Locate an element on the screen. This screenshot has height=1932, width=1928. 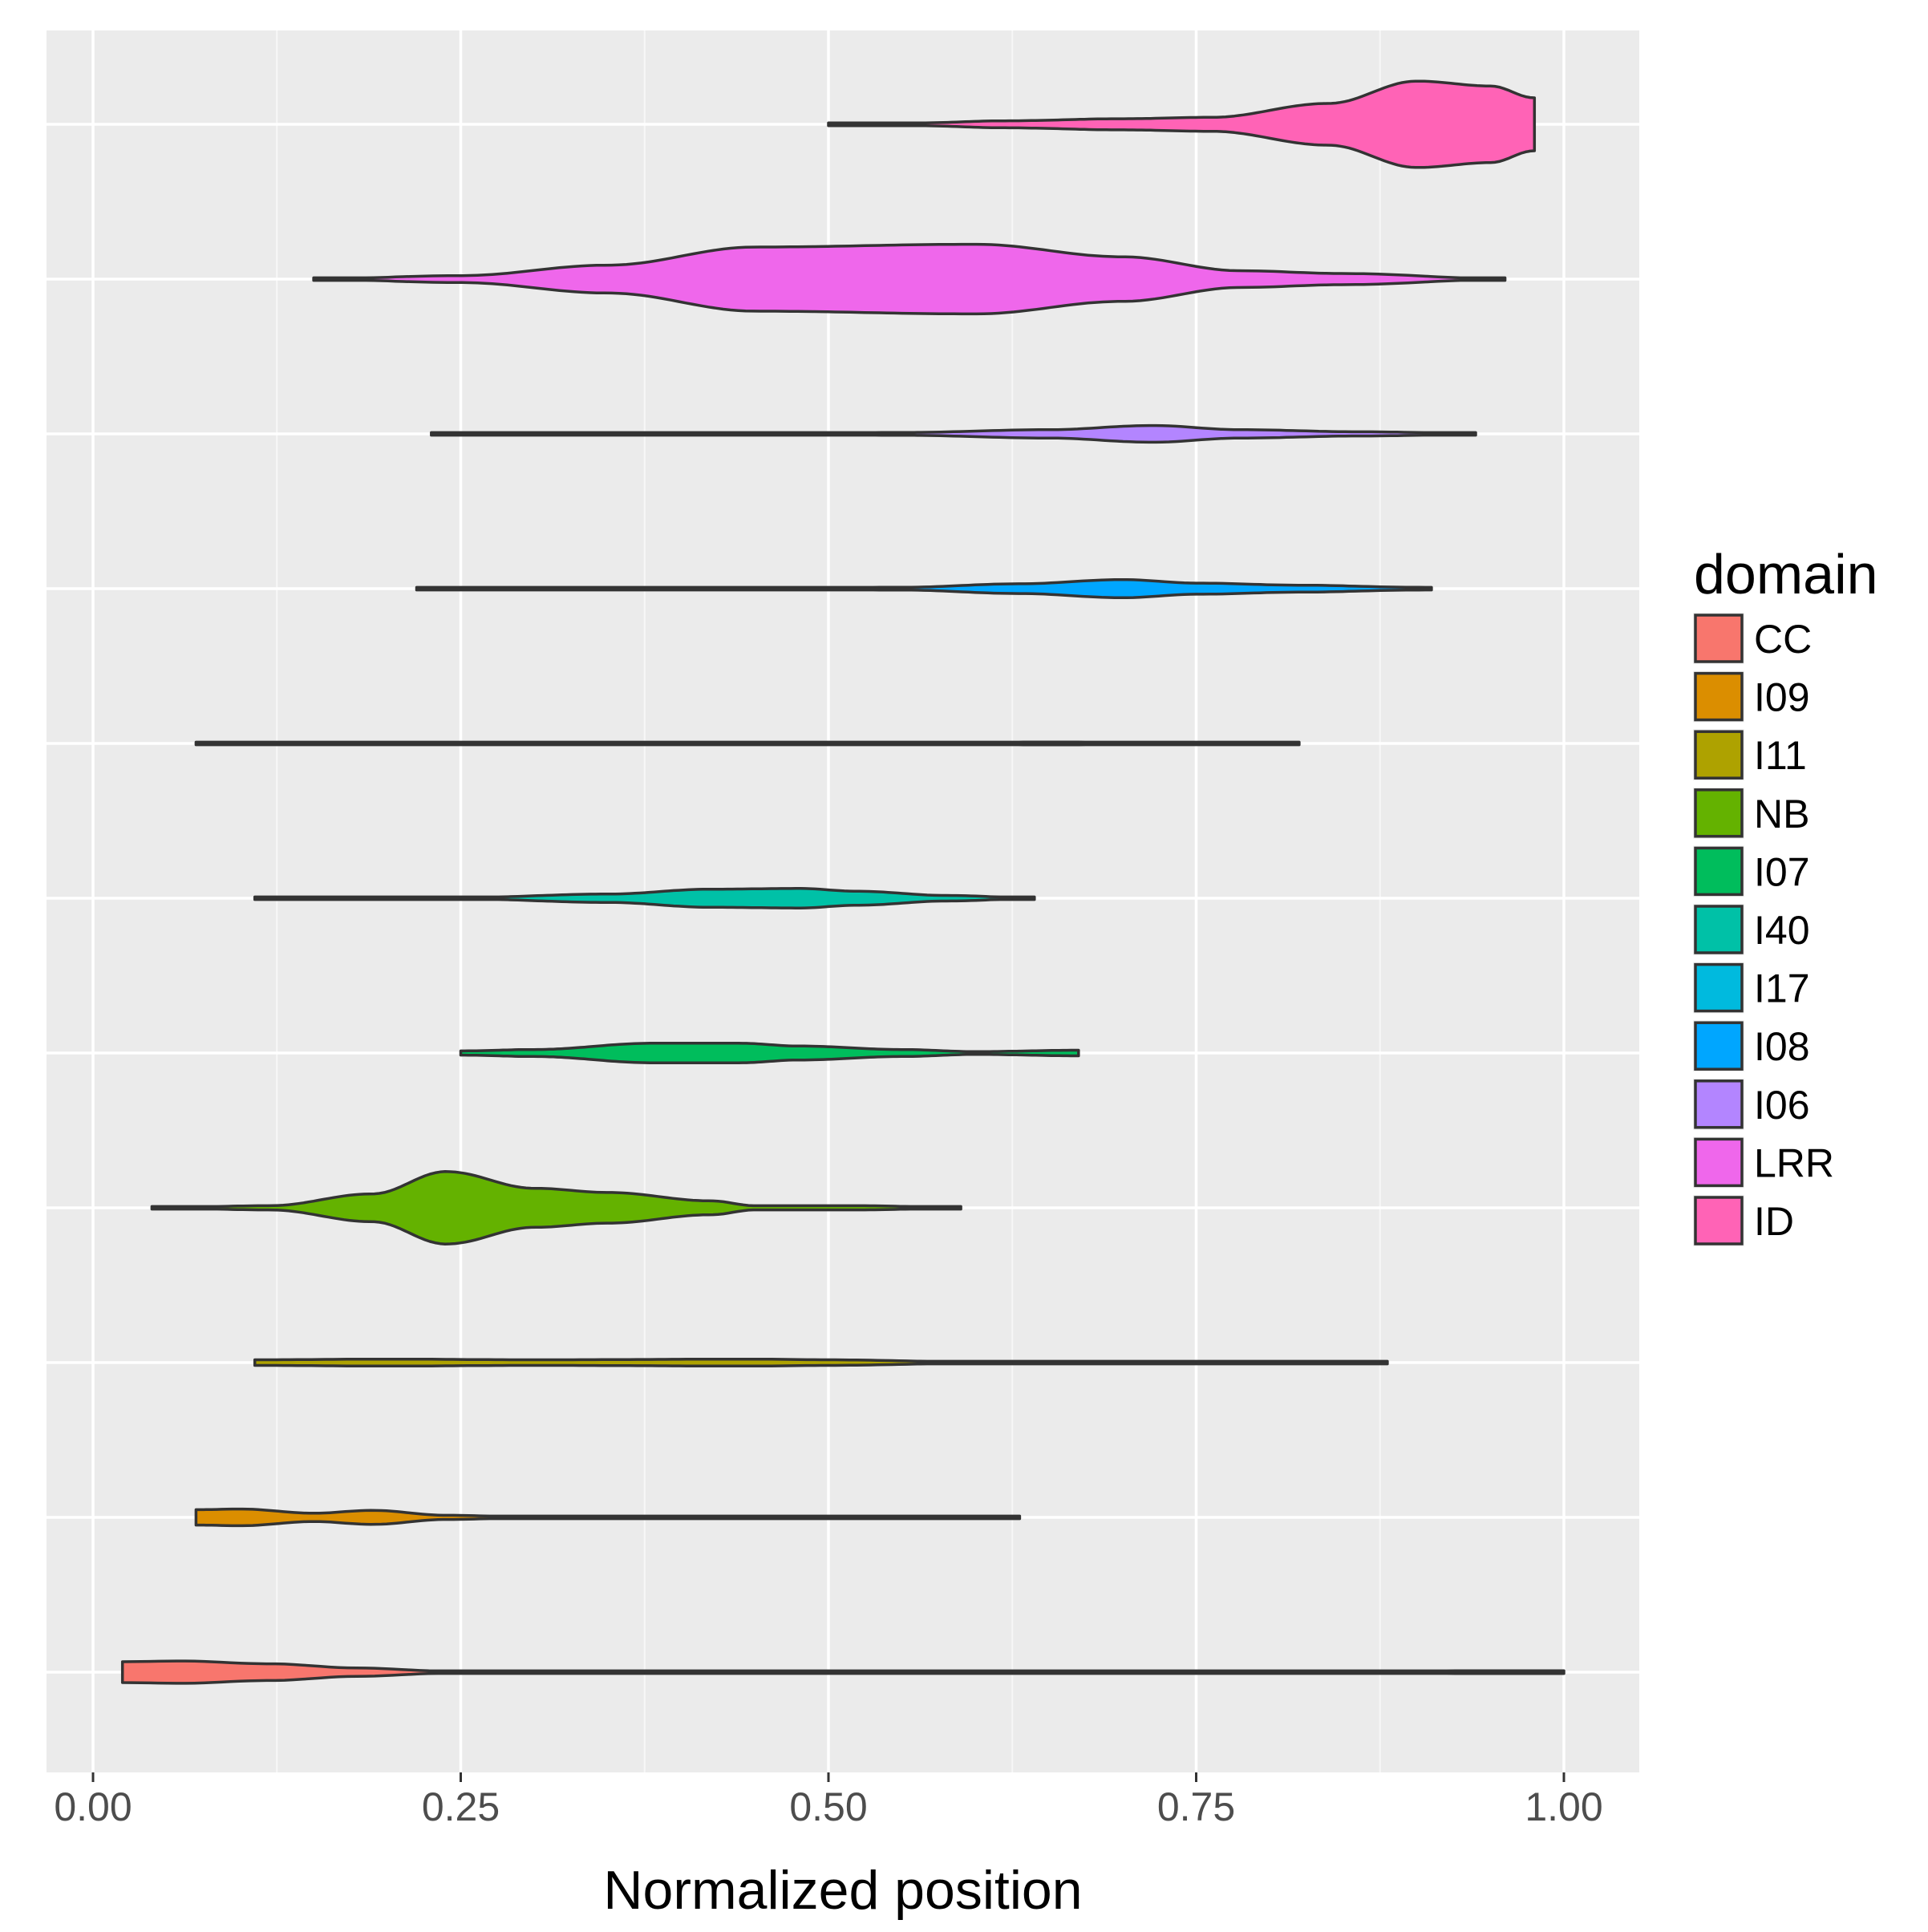
violin-id is located at coordinates (1182, 124).